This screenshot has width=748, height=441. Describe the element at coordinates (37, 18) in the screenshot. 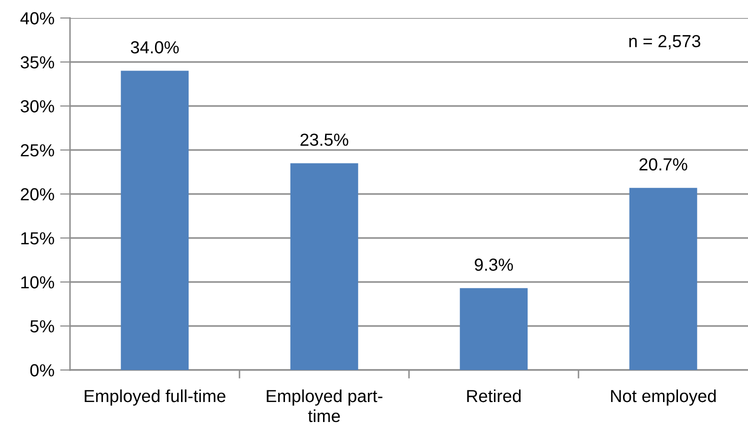

I see `y-tick-label: 40%` at that location.